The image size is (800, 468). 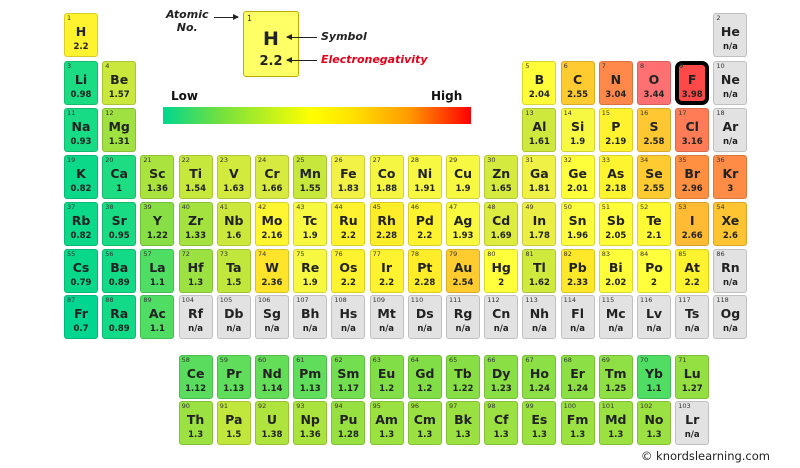 What do you see at coordinates (578, 189) in the screenshot?
I see `electronegativity-value: 2.01` at bounding box center [578, 189].